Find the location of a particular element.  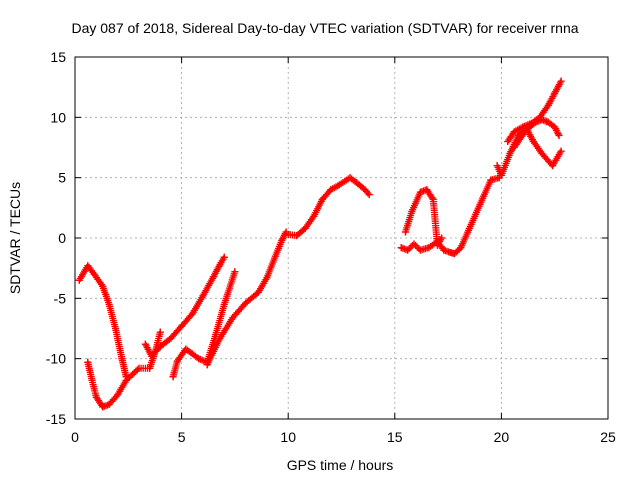

y-tick-label: 0 is located at coordinates (62, 238).